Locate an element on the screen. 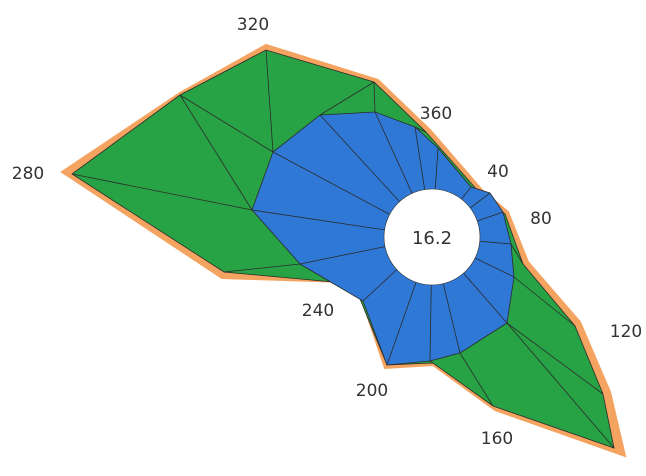 The width and height of the screenshot is (646, 476). direction-label-40: 40 is located at coordinates (498, 172).